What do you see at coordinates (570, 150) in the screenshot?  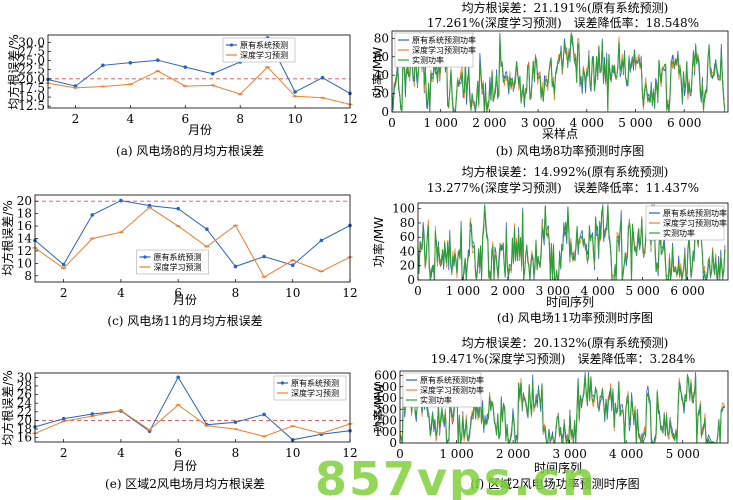 I see `chart-caption: (b) 风电场8功率预测时序图` at bounding box center [570, 150].